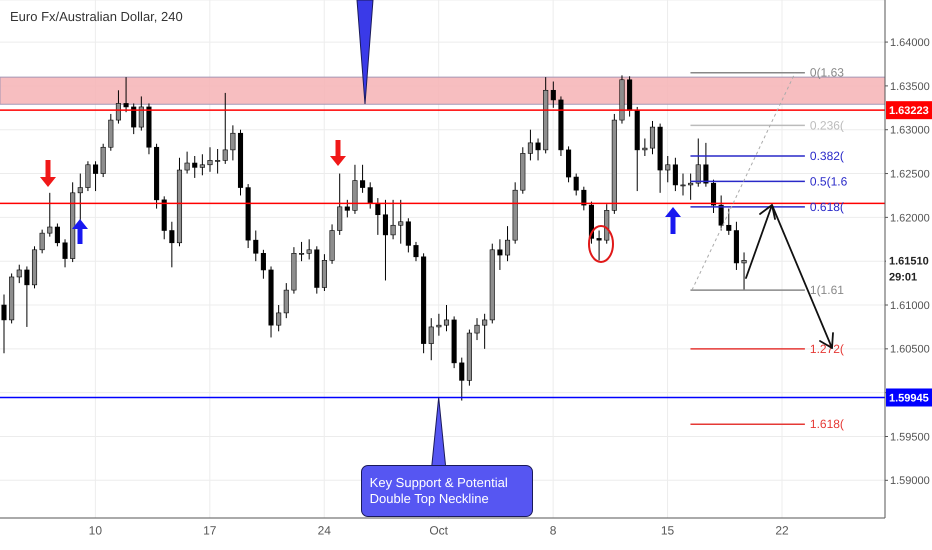 The height and width of the screenshot is (550, 932). What do you see at coordinates (96, 16) in the screenshot?
I see `text: Euro Fx/Australian Dollar, 240` at bounding box center [96, 16].